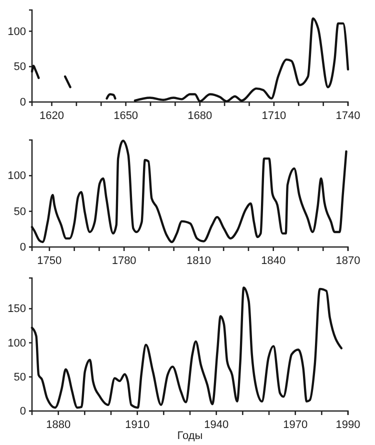 This screenshot has height=445, width=375. What do you see at coordinates (198, 260) in the screenshot?
I see `x-tick-label: 1810` at bounding box center [198, 260].